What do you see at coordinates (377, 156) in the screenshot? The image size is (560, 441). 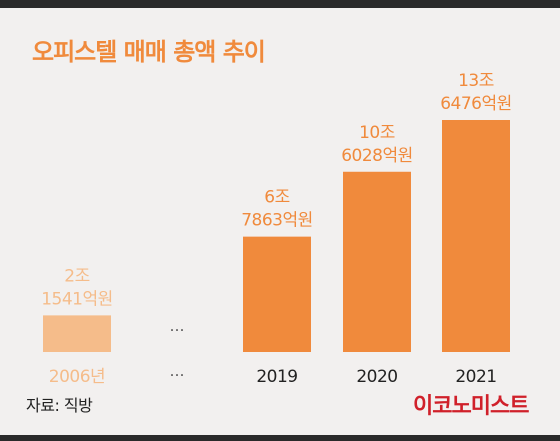 I see `value-label-bottom: 6028억원` at bounding box center [377, 156].